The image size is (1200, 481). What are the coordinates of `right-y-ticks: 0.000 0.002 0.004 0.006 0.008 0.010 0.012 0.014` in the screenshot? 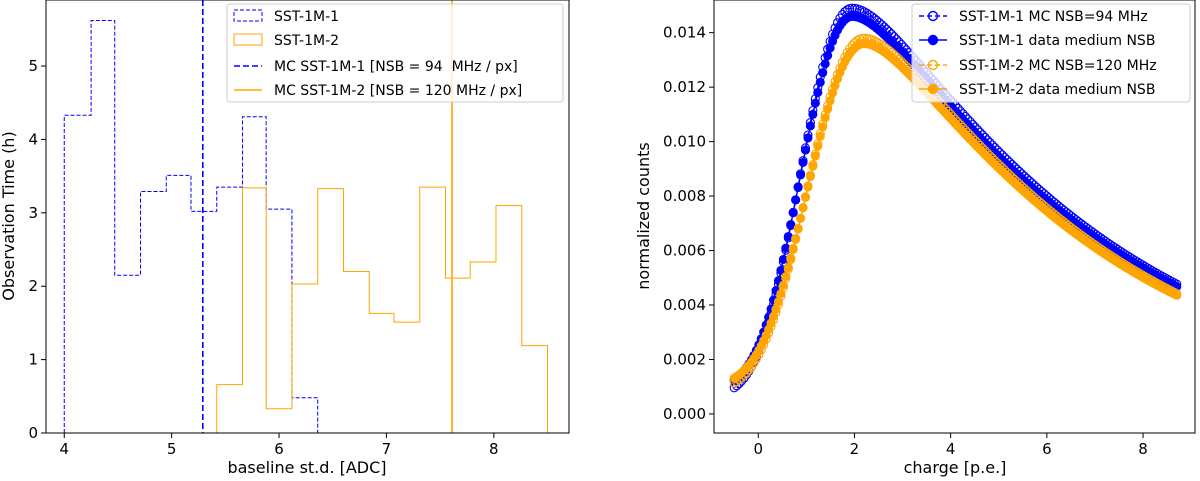 It's located at (688, 223).